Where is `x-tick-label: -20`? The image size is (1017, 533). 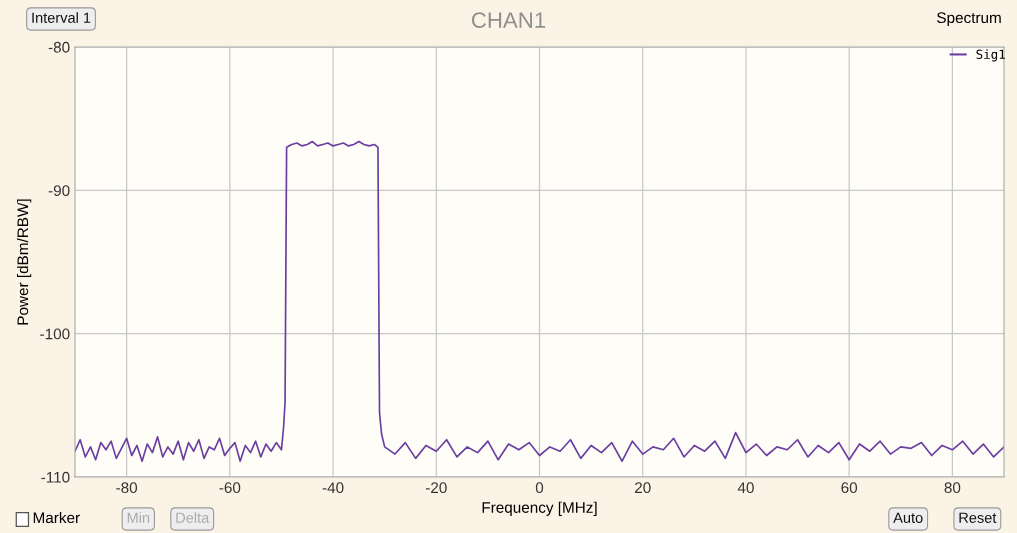
x-tick-label: -20 is located at coordinates (436, 488).